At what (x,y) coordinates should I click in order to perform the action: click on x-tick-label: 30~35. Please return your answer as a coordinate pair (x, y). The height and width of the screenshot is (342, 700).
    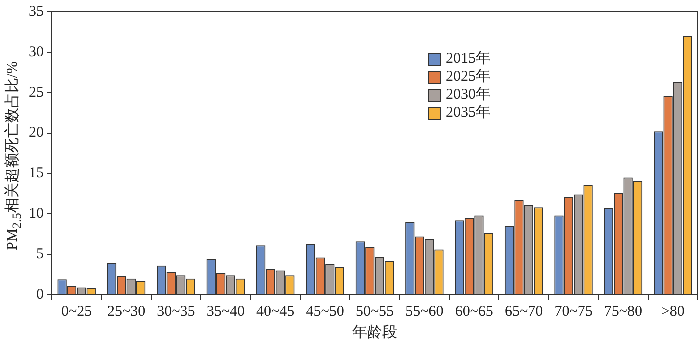
    Looking at the image, I should click on (176, 312).